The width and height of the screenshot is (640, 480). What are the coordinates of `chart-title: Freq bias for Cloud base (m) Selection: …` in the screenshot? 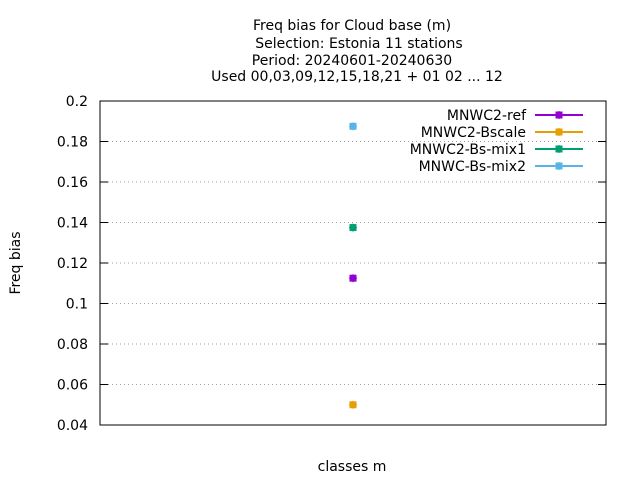 It's located at (357, 51).